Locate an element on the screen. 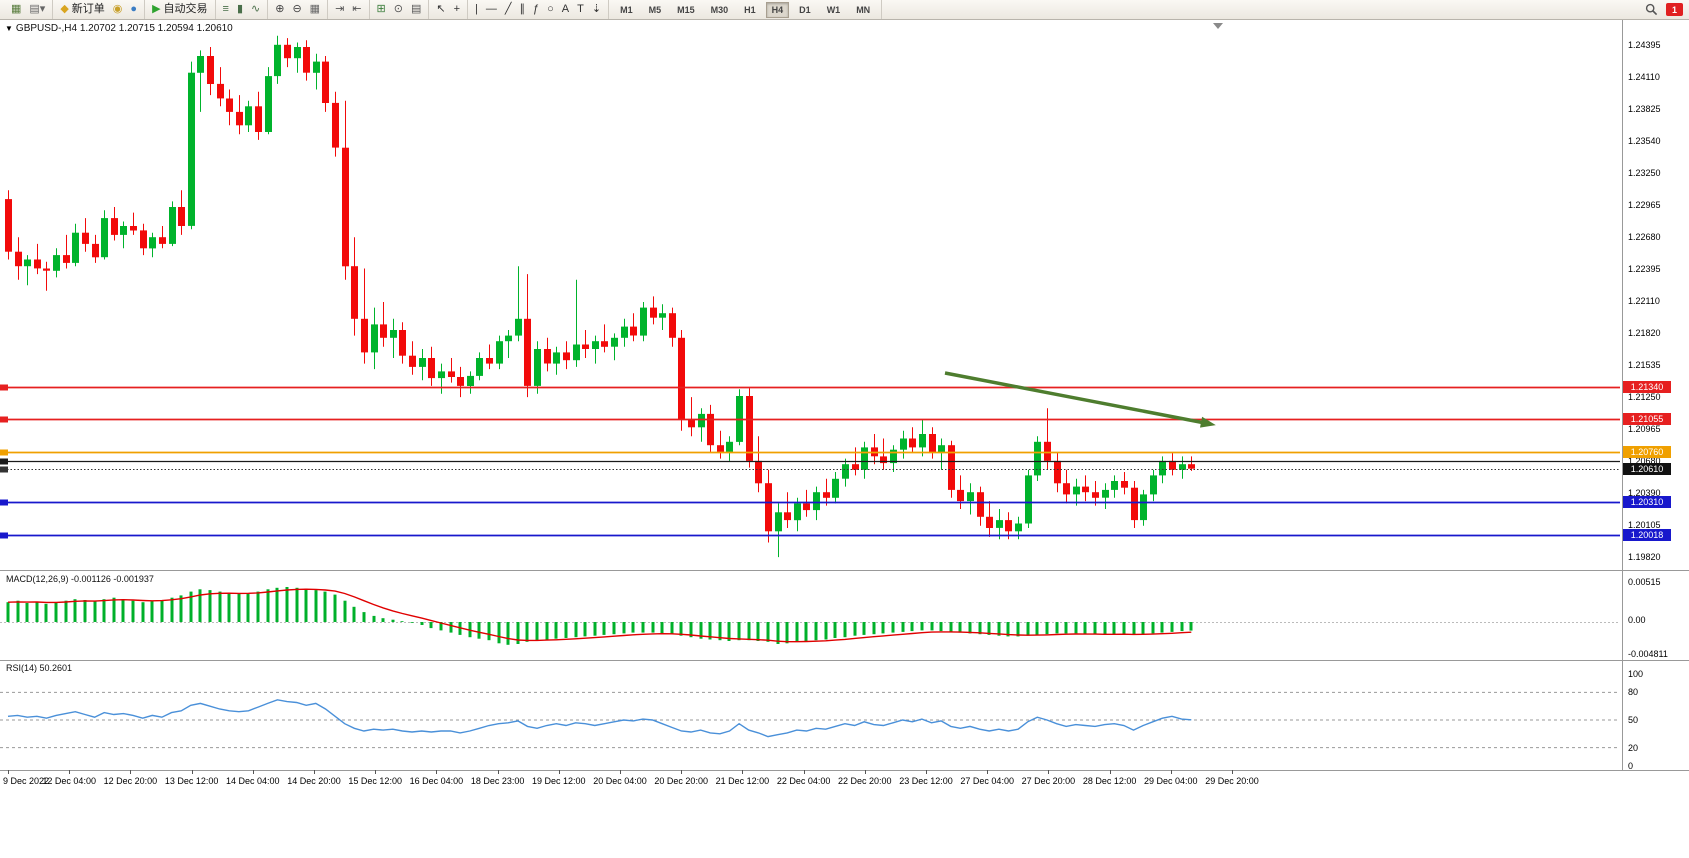 Image resolution: width=1689 pixels, height=858 pixels. crosshair-icon: + is located at coordinates (457, 9).